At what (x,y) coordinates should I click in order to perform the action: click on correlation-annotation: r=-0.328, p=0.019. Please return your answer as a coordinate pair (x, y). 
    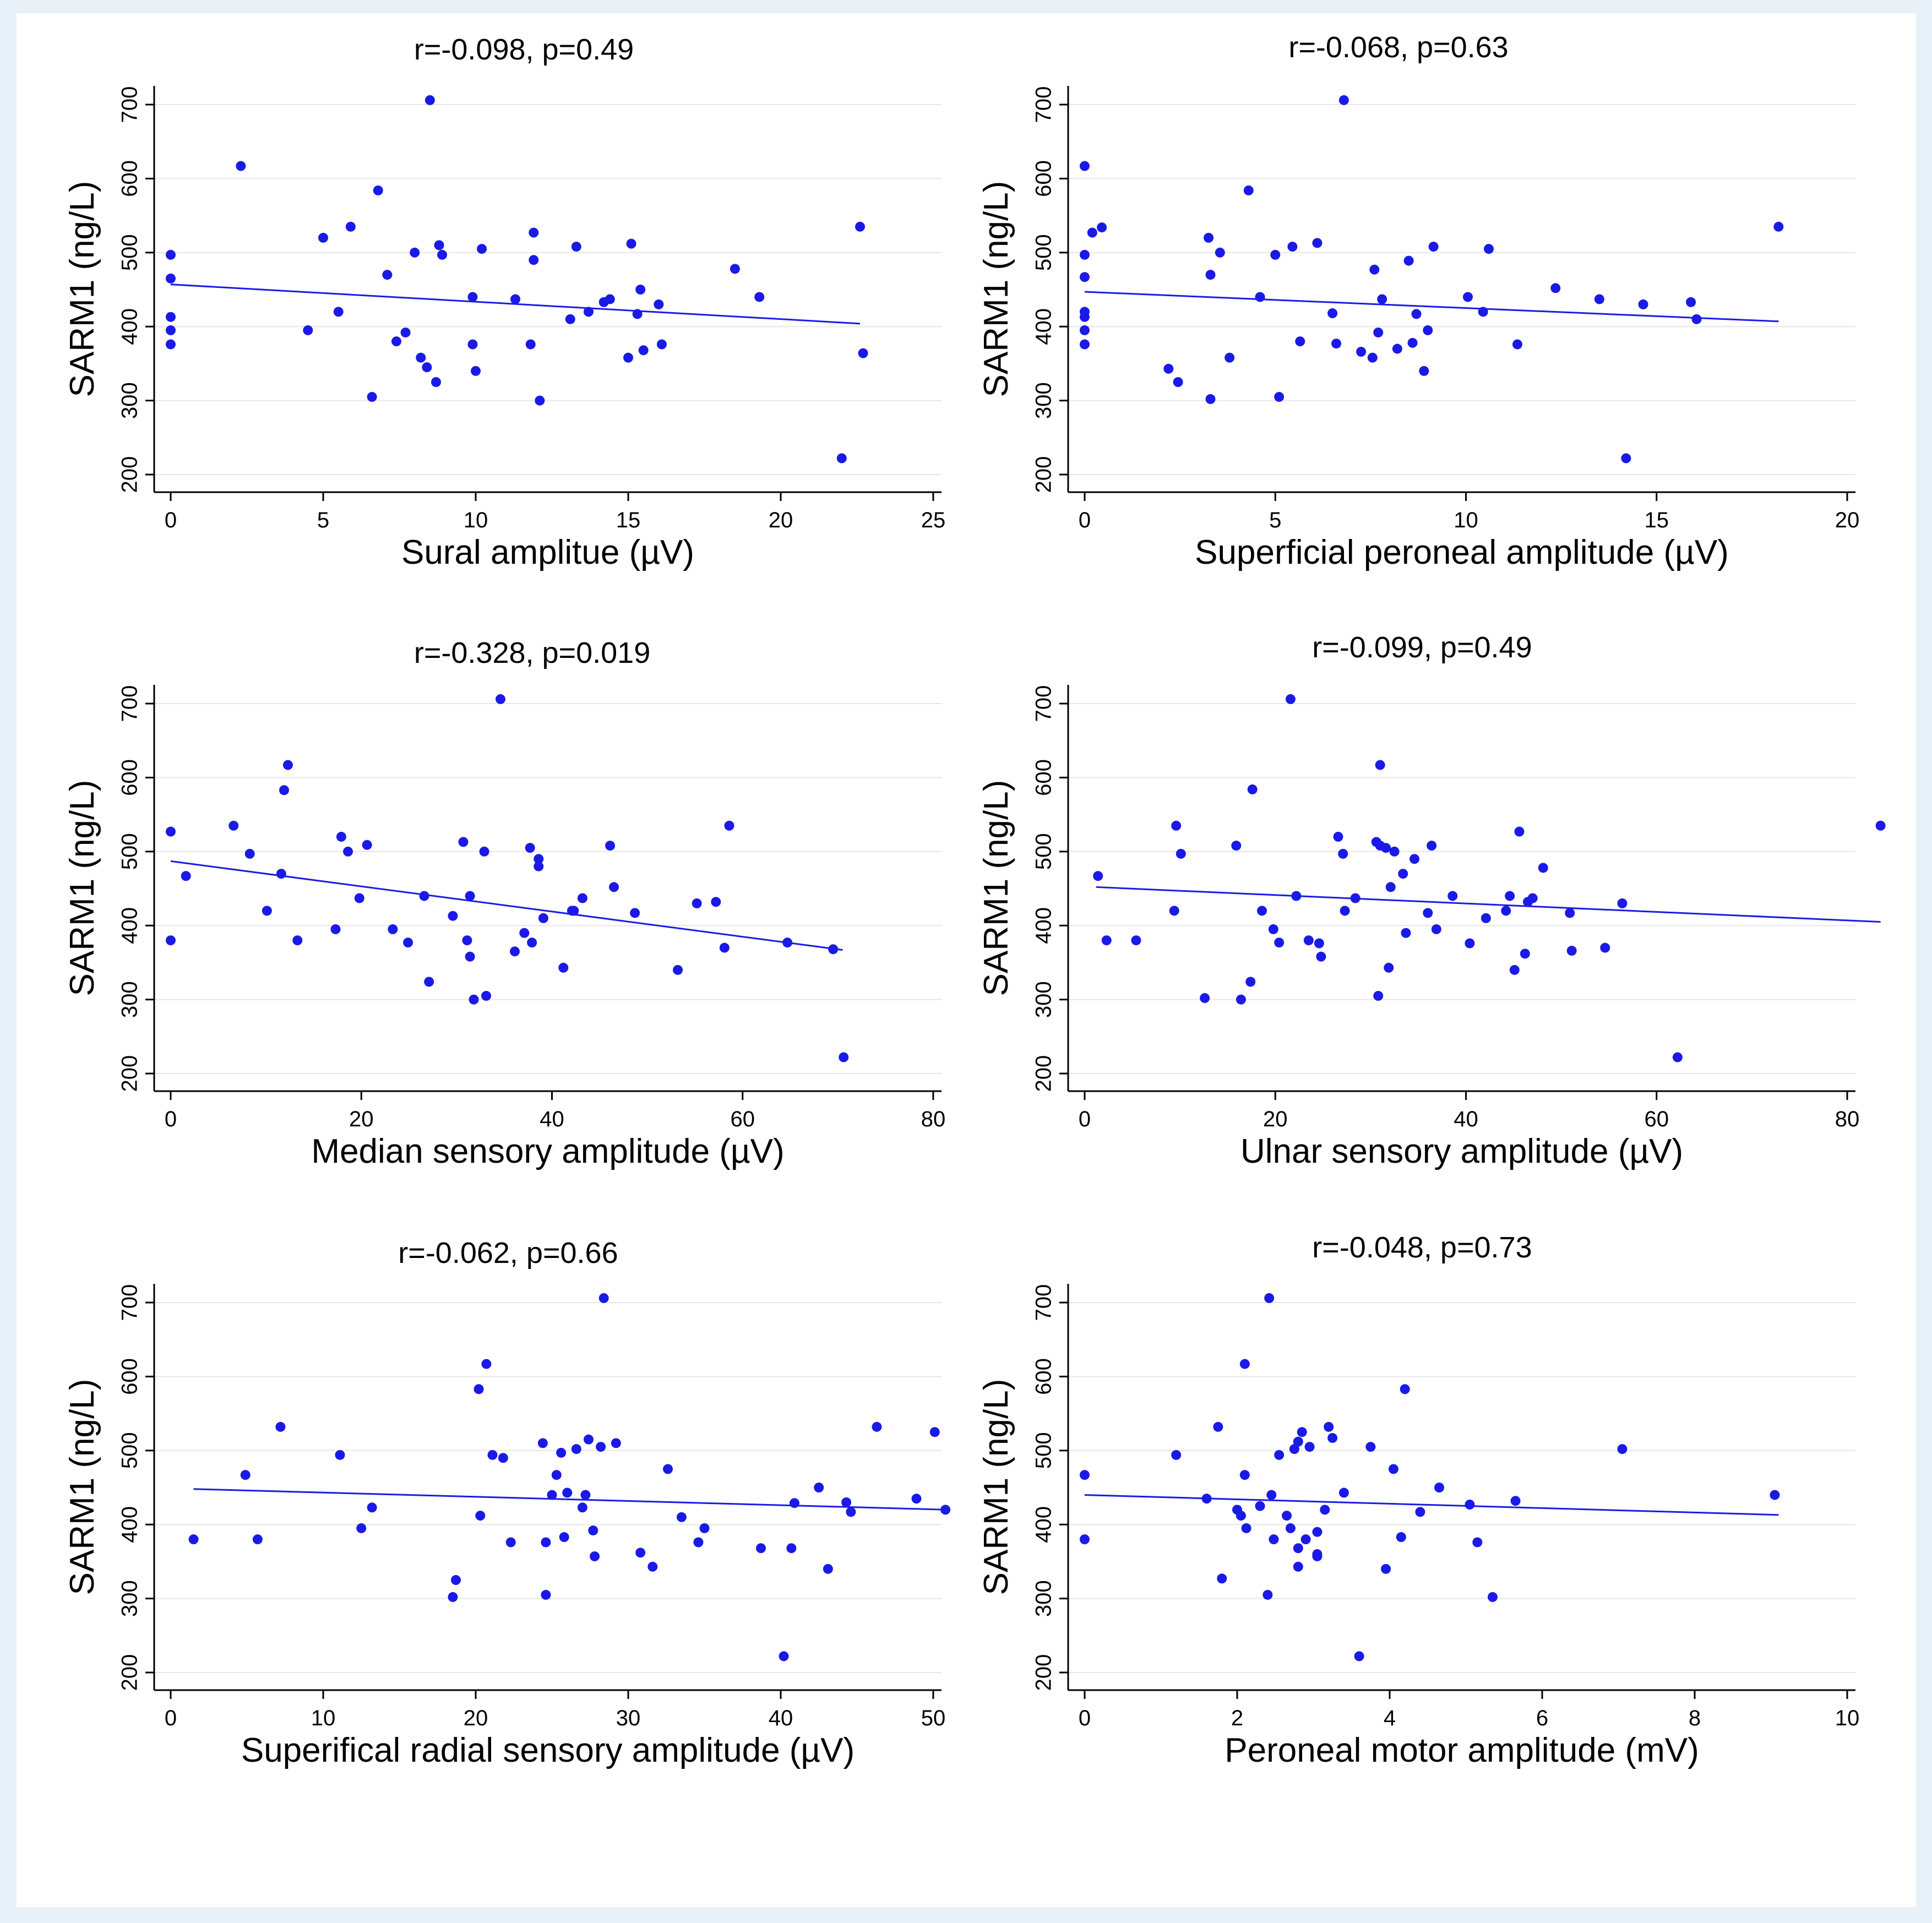
    Looking at the image, I should click on (532, 652).